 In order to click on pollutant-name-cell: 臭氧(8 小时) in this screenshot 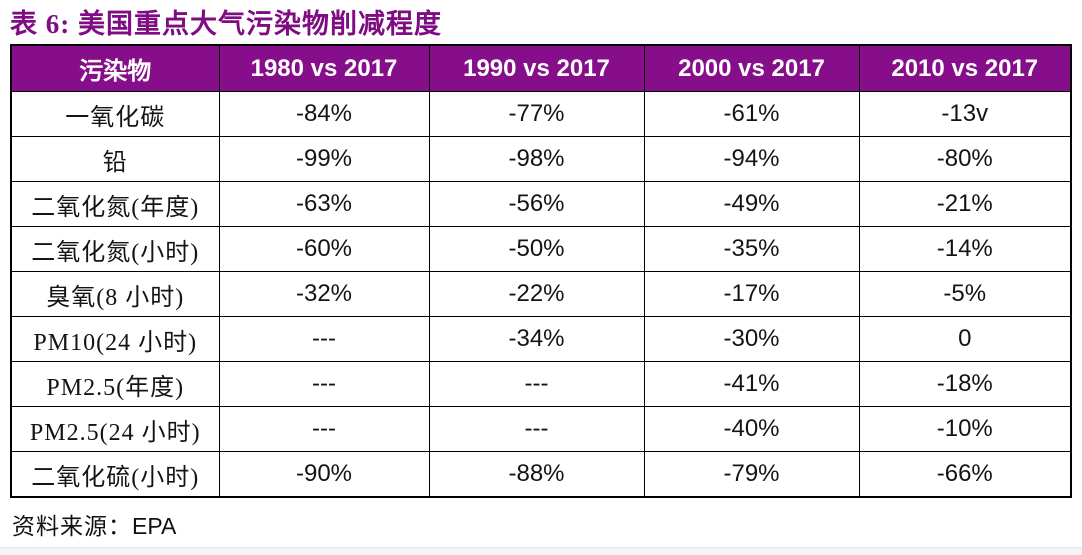, I will do `click(115, 294)`.